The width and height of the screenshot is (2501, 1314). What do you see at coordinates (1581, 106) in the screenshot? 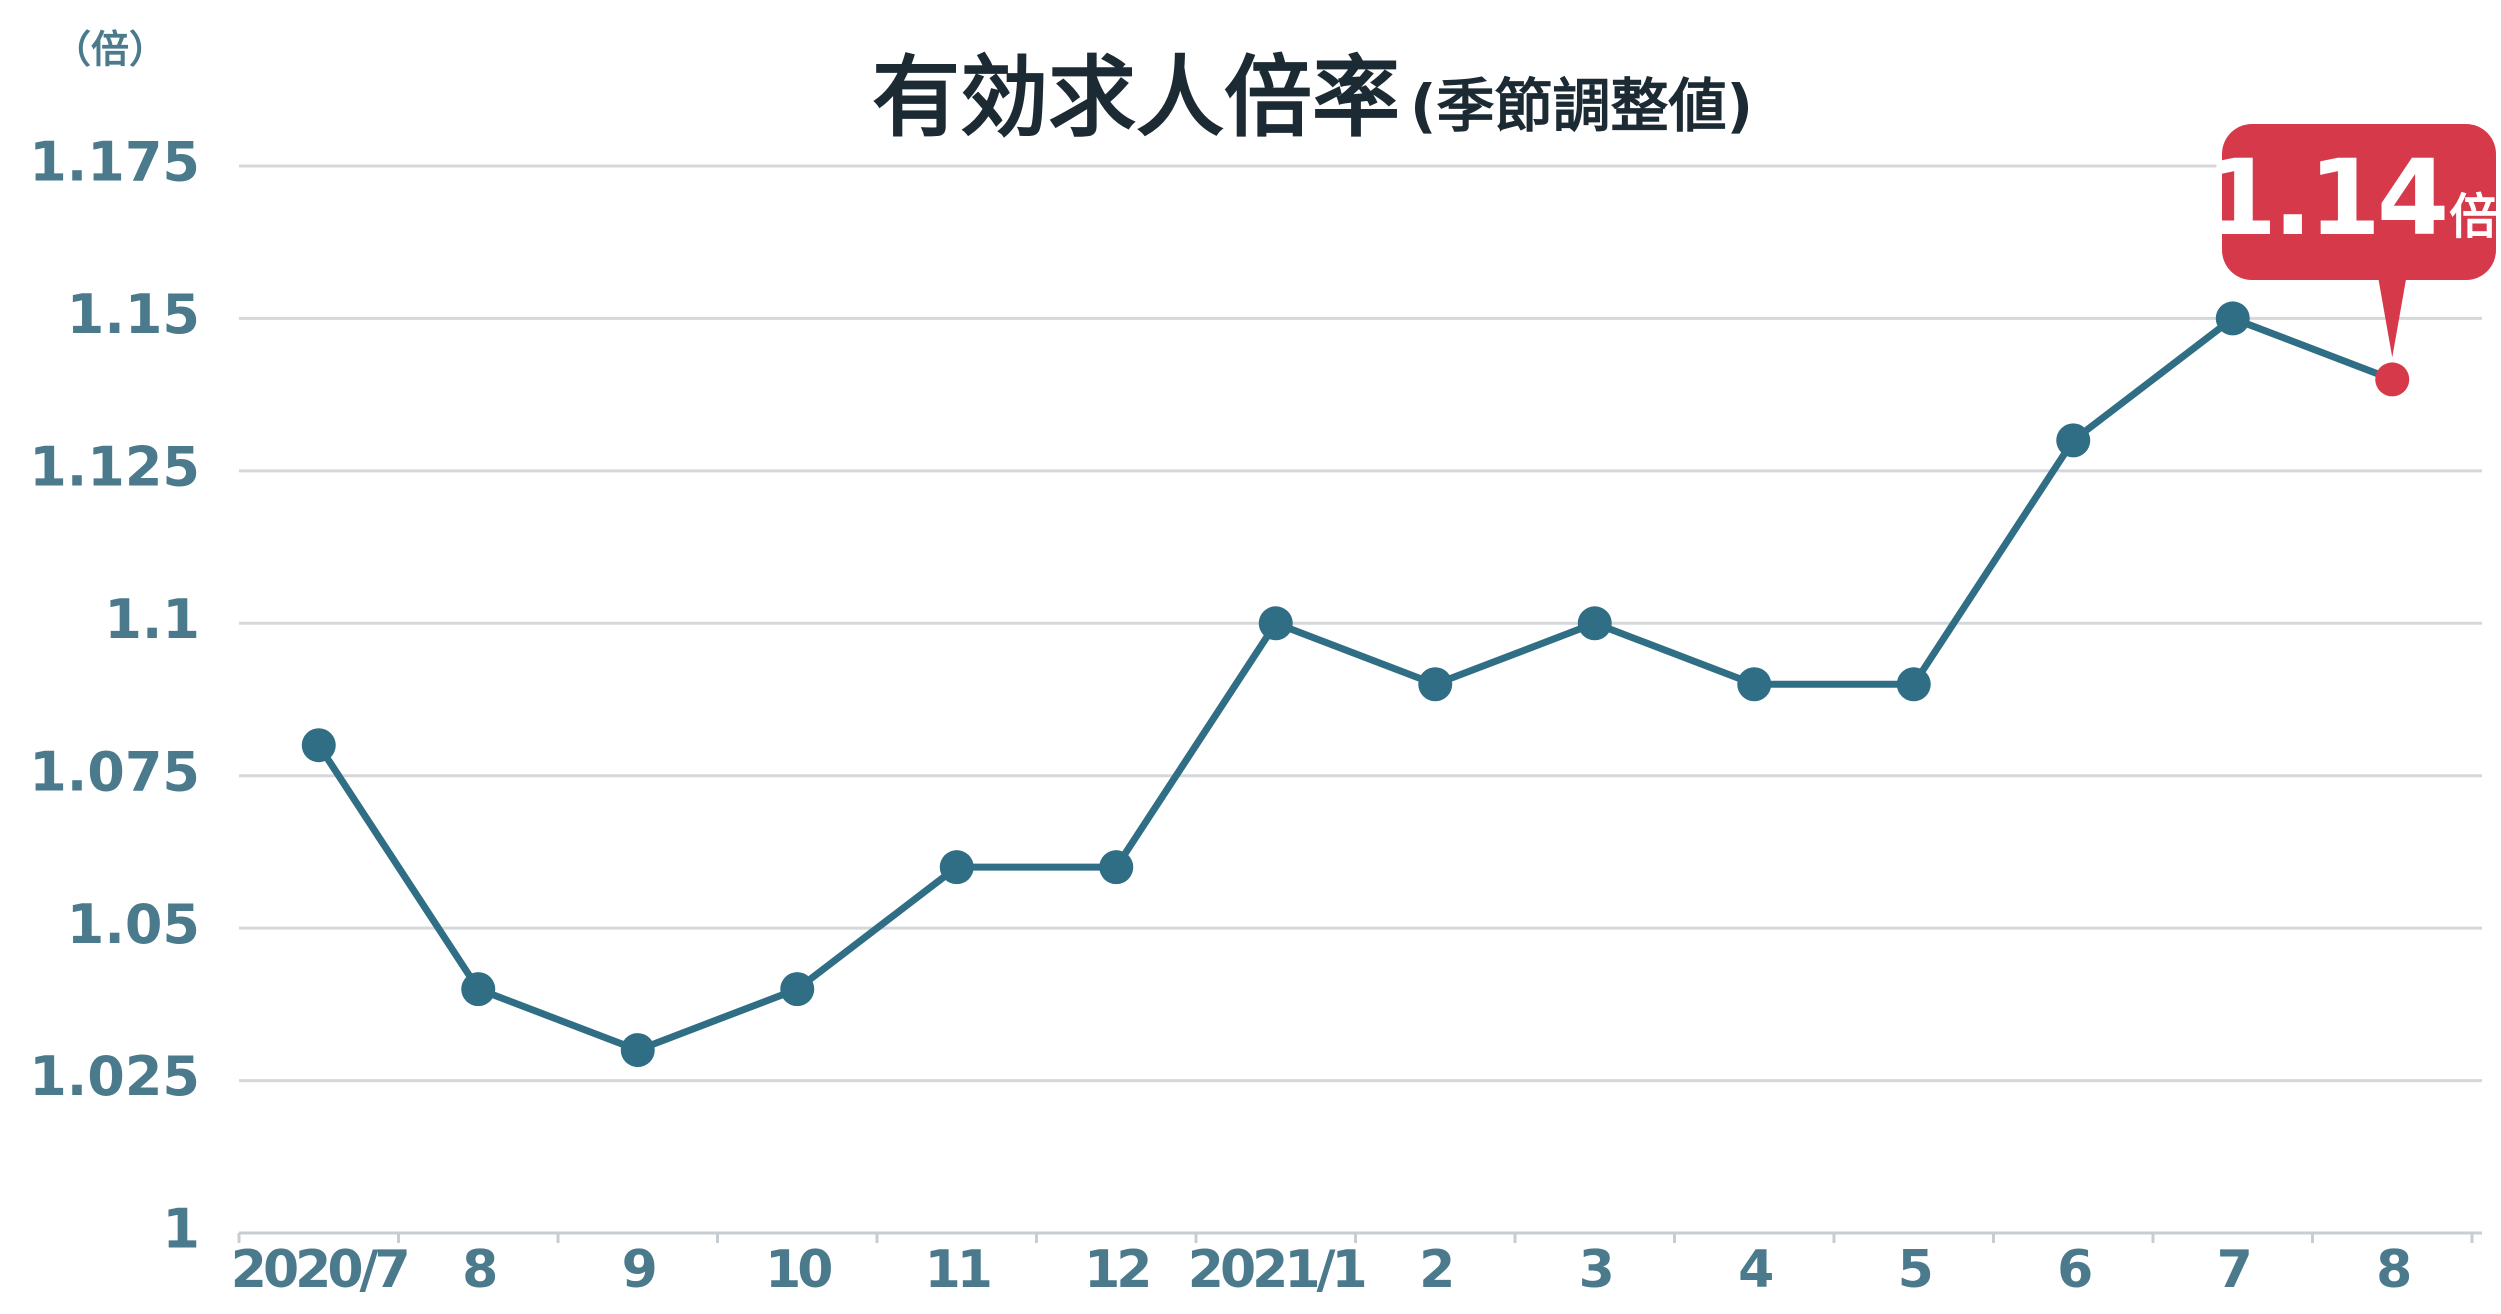
I see `chart-subtitle: (季節調整値)` at bounding box center [1581, 106].